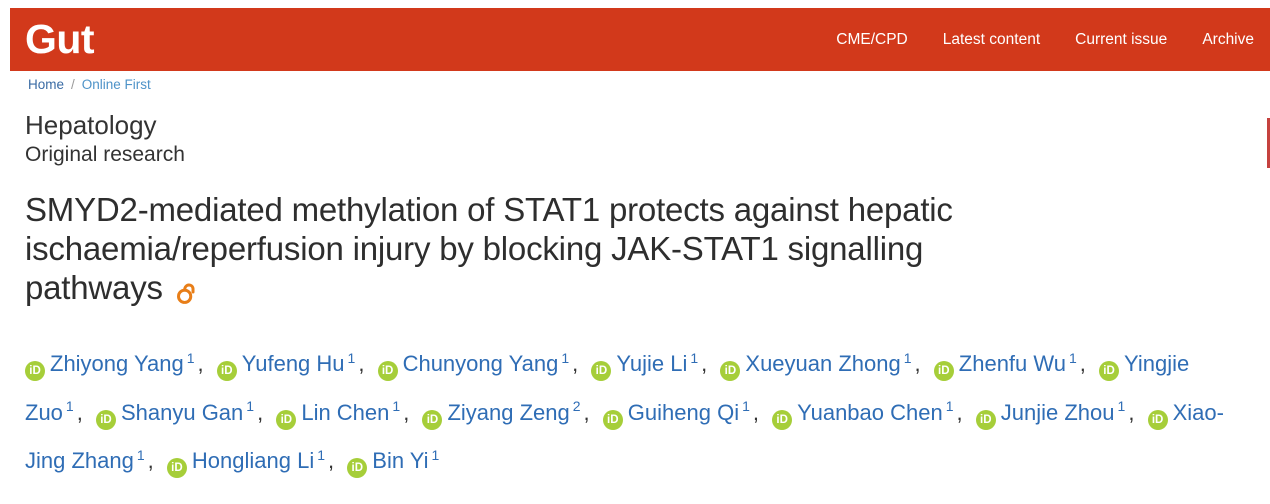  Describe the element at coordinates (91, 125) in the screenshot. I see `section-label: Hepatology` at that location.